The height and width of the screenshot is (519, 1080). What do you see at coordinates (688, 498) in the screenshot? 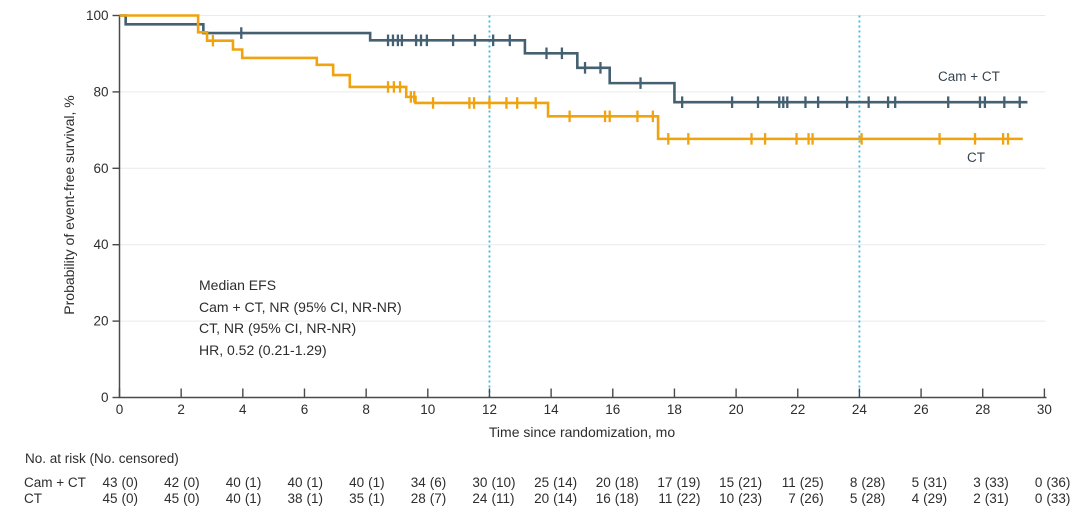
I see `risk-n-censored: (22)` at bounding box center [688, 498].